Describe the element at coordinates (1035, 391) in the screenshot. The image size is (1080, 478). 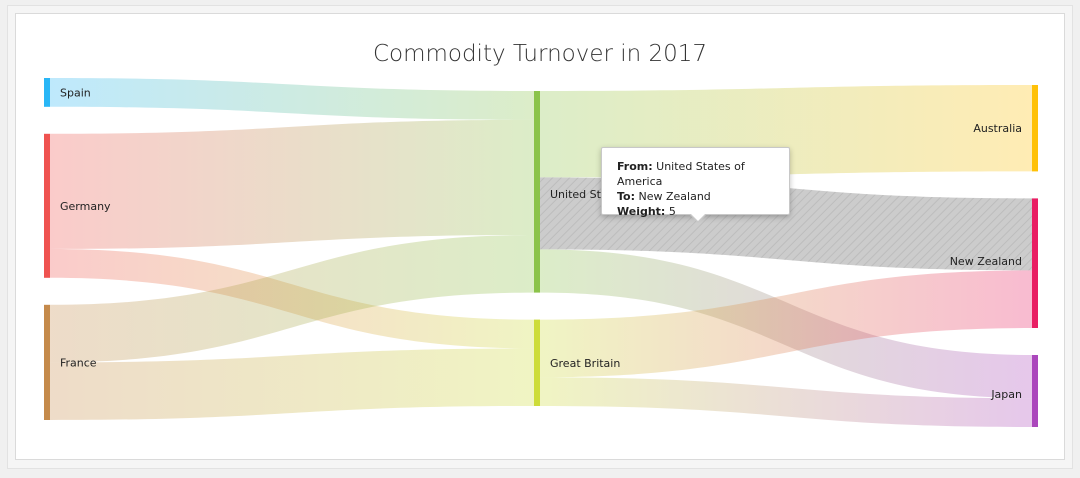
I see `node-japan` at that location.